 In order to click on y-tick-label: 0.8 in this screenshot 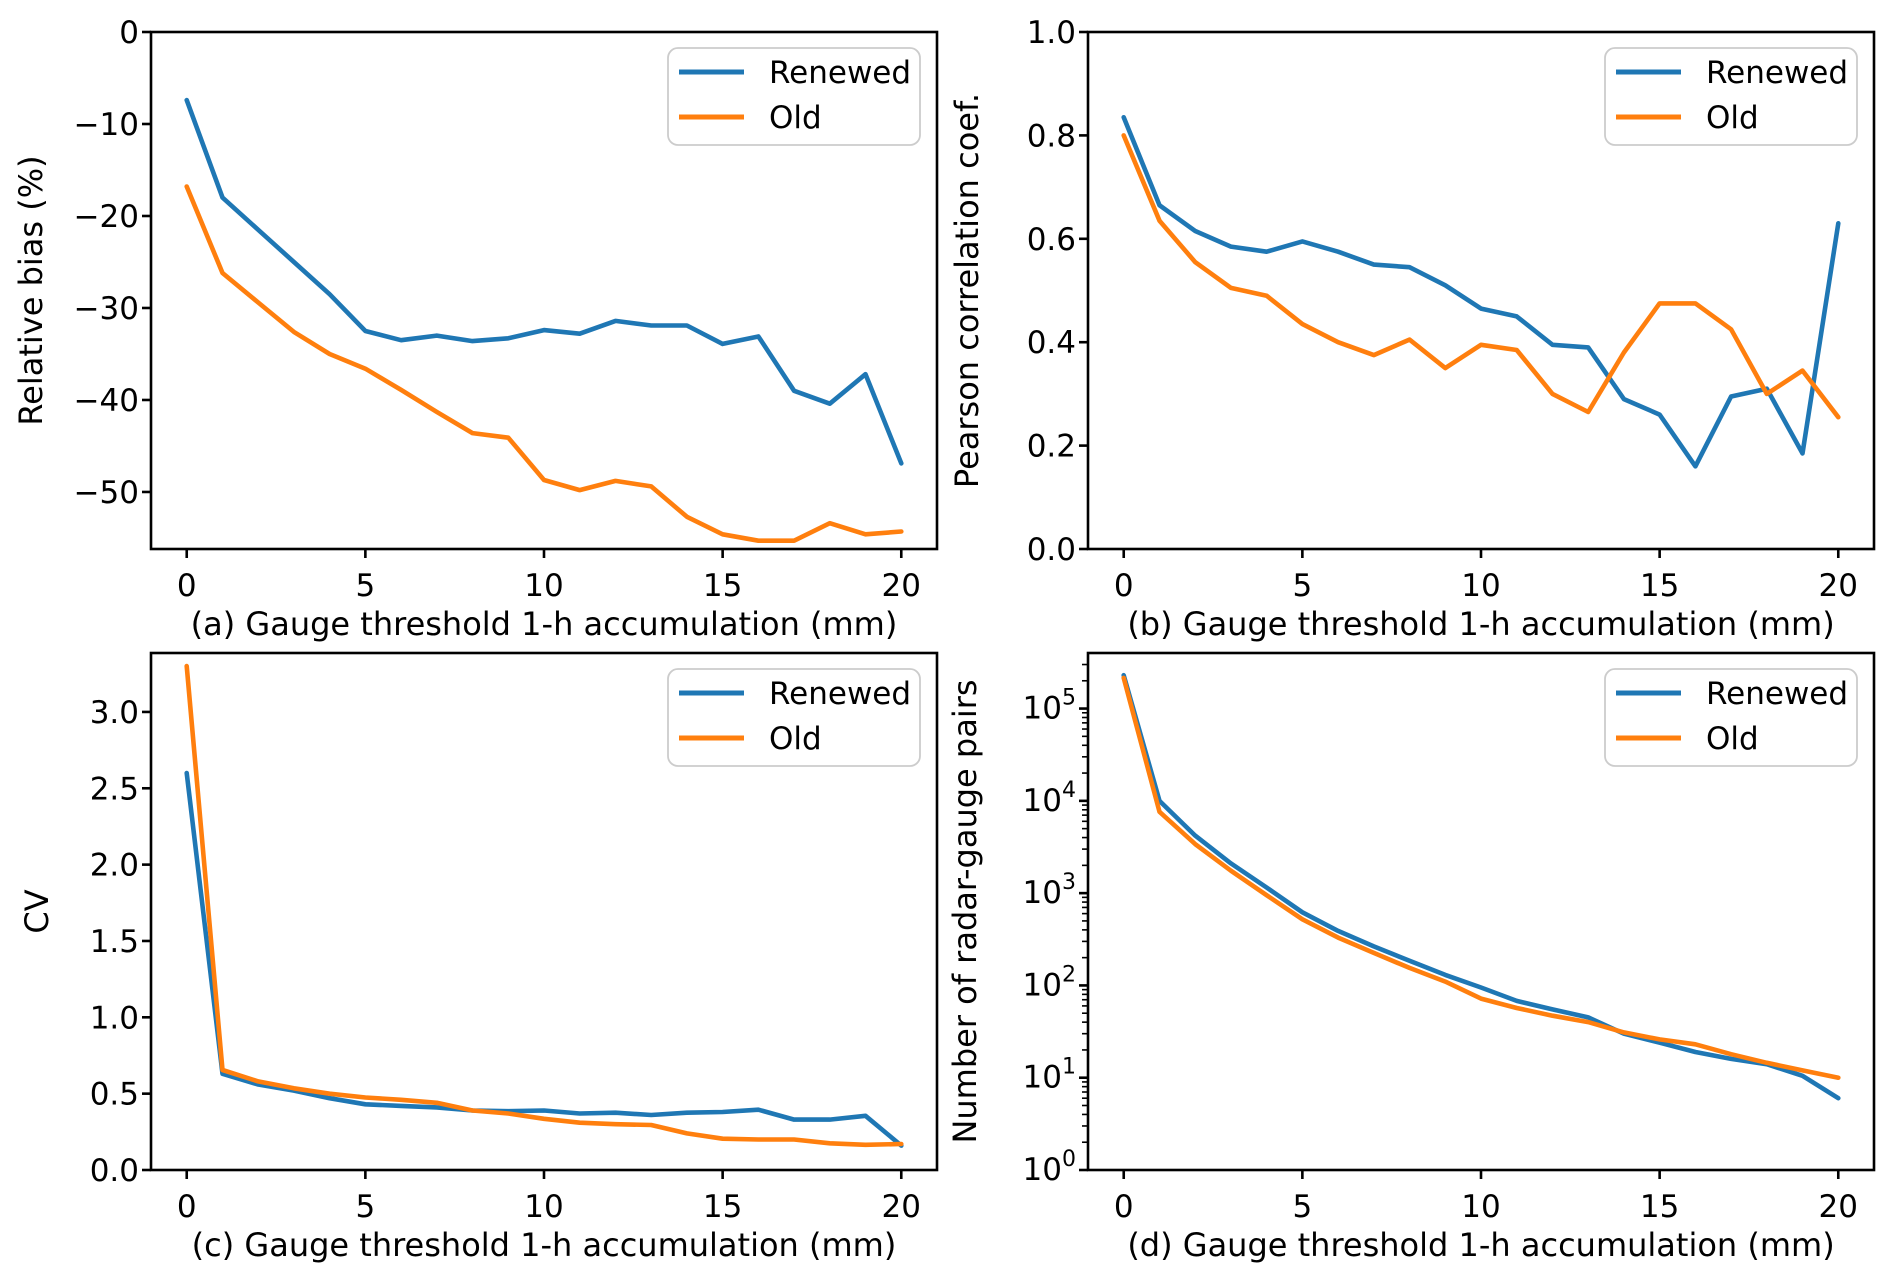, I will do `click(1051, 136)`.